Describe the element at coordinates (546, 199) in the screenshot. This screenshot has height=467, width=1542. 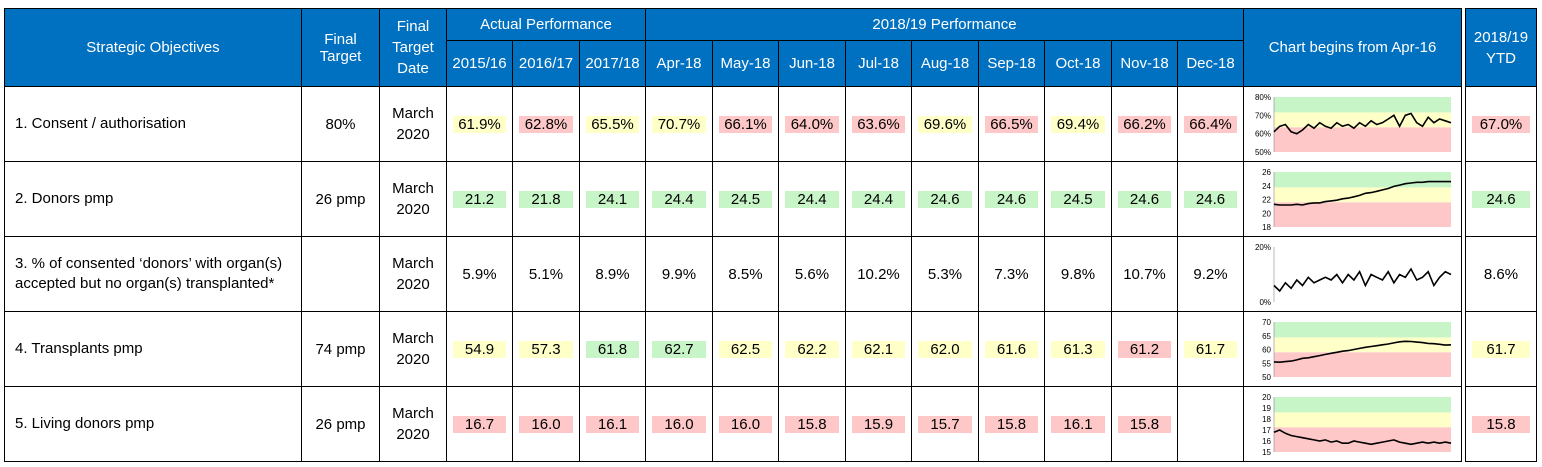
I see `value-cell: 21.8` at that location.